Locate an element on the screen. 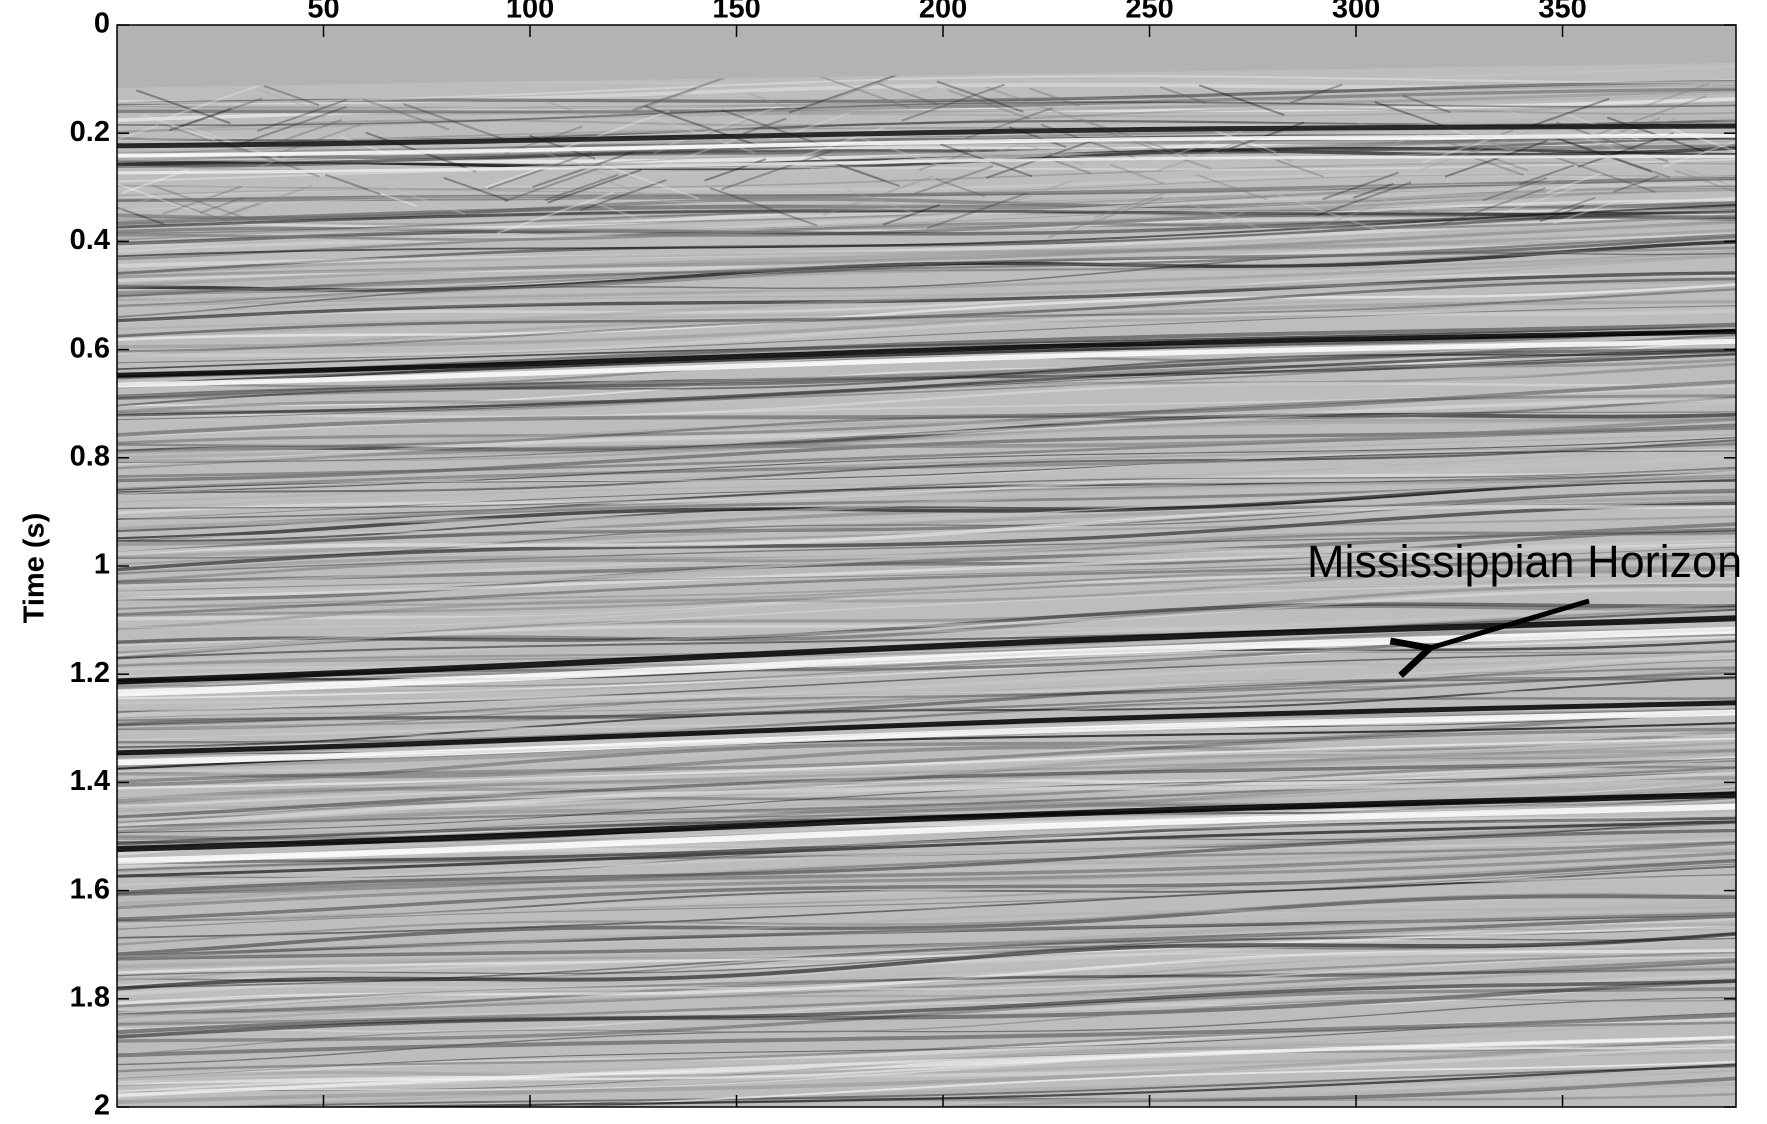  y-axis-label: Time (s) is located at coordinates (35, 568).